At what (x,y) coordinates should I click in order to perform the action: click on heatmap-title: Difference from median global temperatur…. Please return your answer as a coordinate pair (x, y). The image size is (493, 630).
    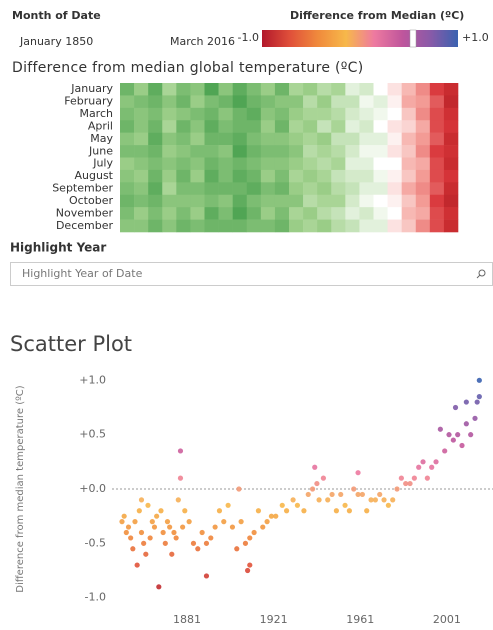
    Looking at the image, I should click on (188, 68).